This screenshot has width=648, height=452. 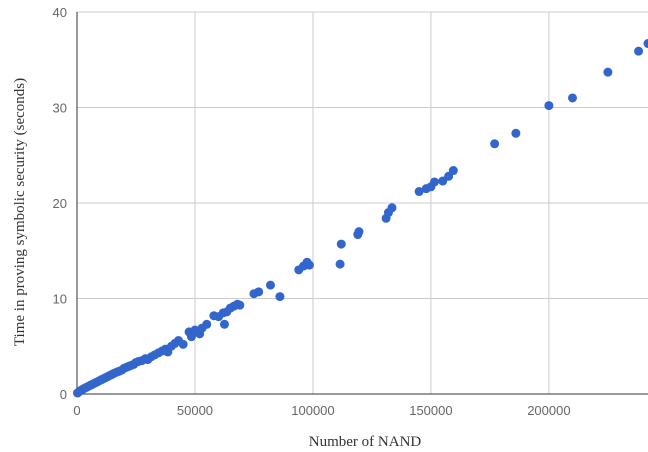 What do you see at coordinates (76, 410) in the screenshot?
I see `x-tick-label: 0` at bounding box center [76, 410].